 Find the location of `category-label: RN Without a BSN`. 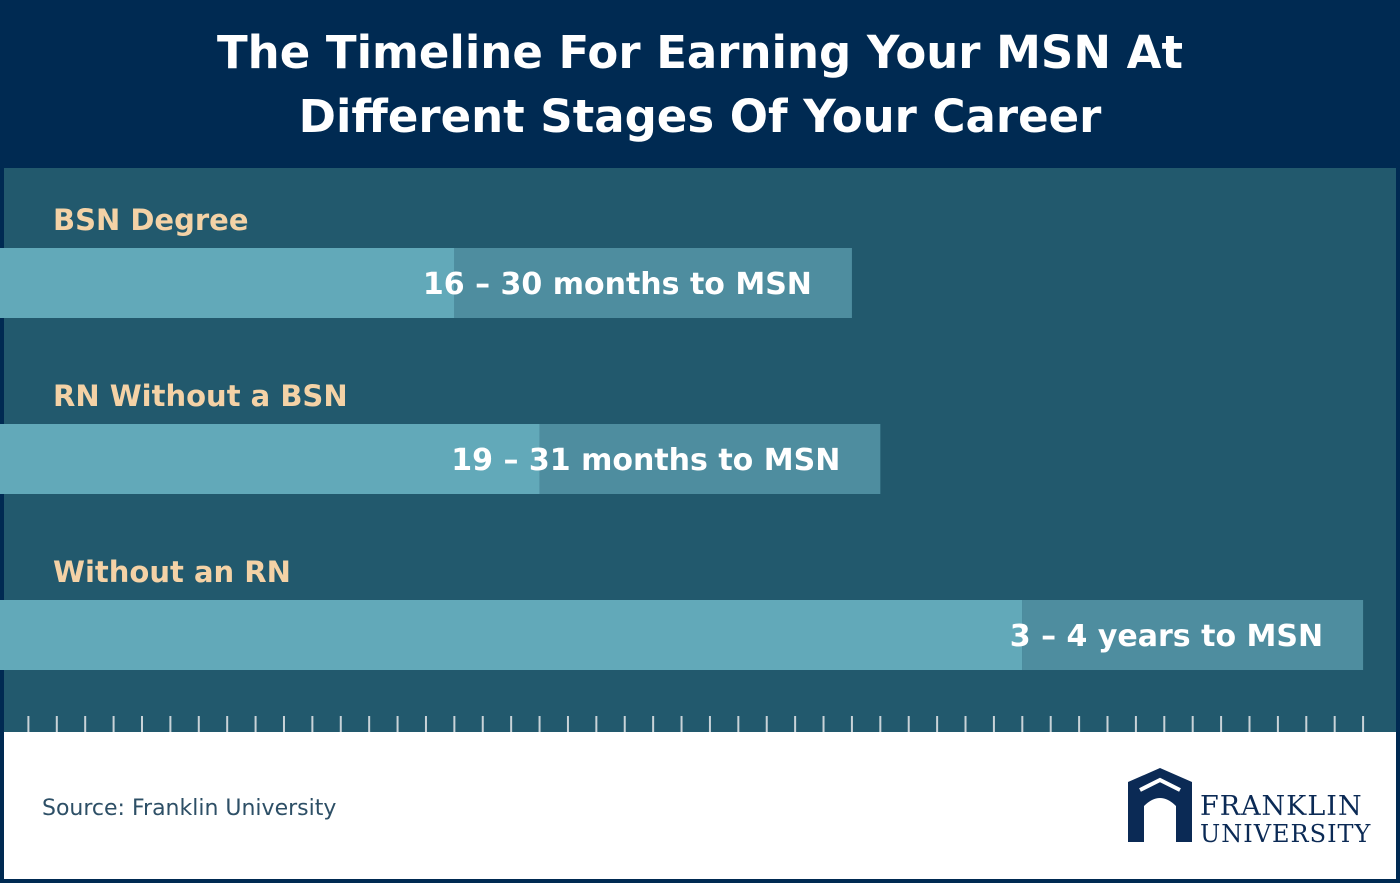

category-label: RN Without a BSN is located at coordinates (200, 396).